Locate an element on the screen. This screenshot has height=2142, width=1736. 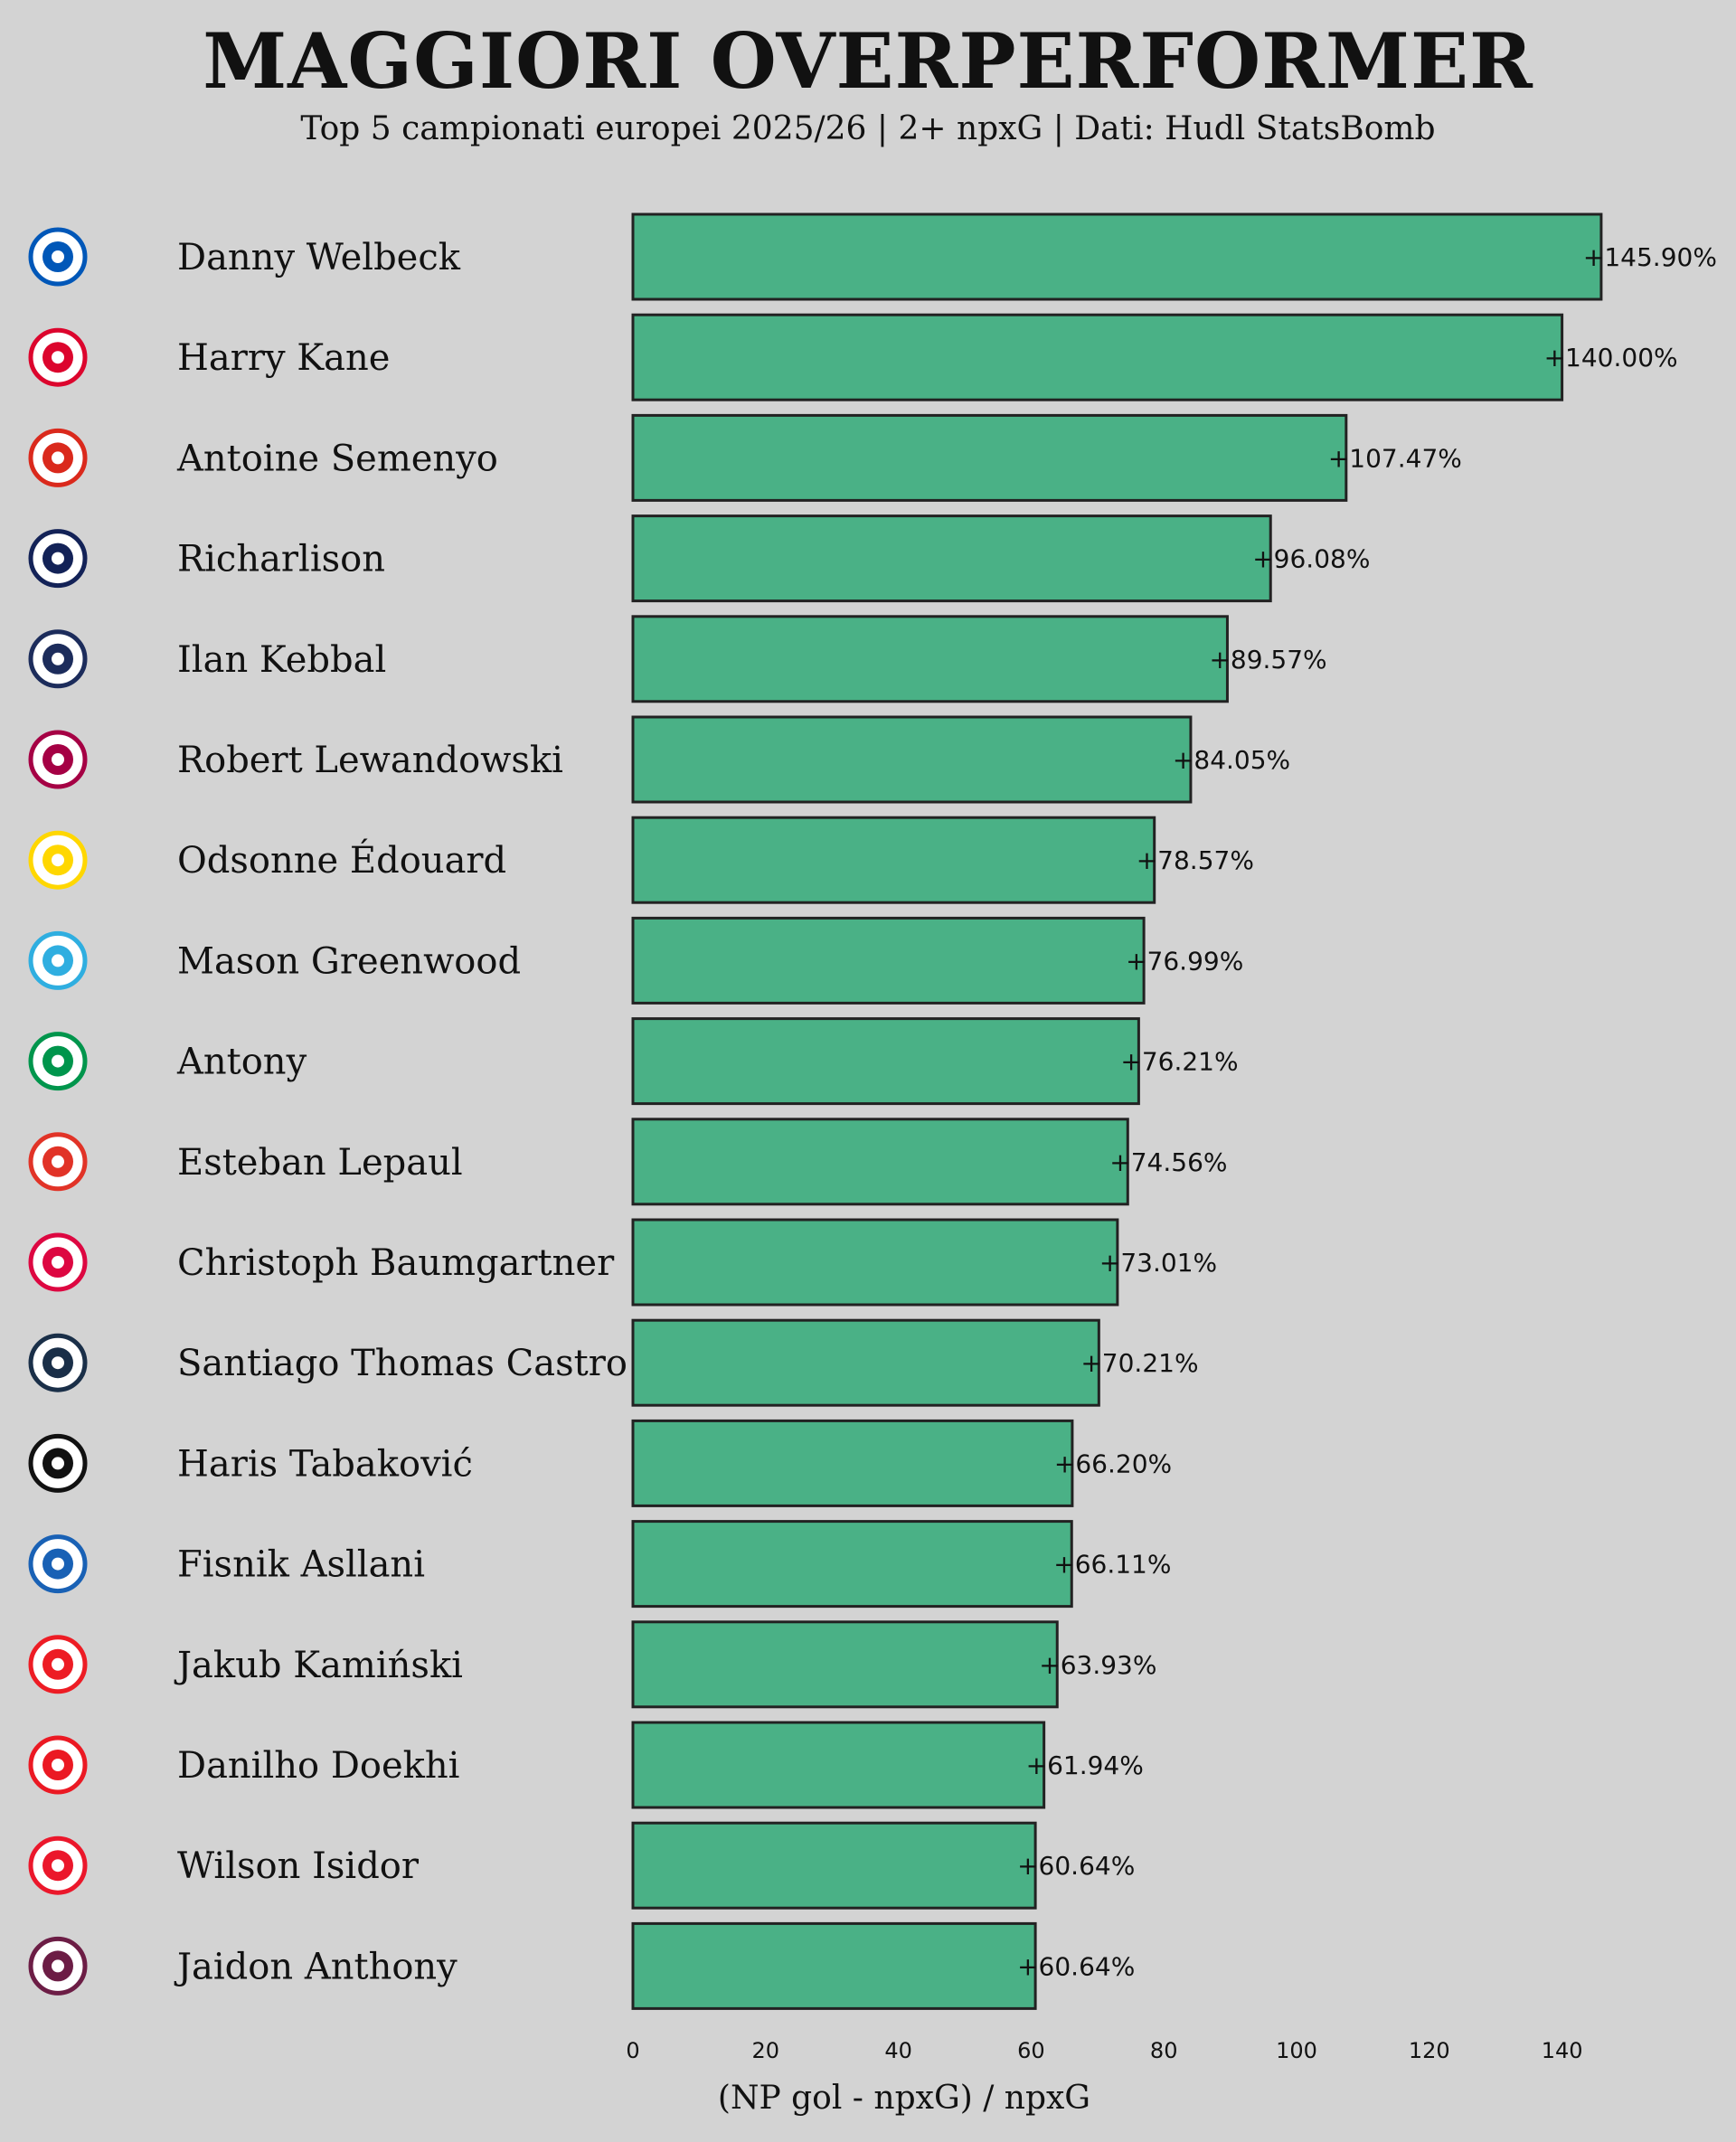
burnley-crest-icon is located at coordinates (58, 1966).